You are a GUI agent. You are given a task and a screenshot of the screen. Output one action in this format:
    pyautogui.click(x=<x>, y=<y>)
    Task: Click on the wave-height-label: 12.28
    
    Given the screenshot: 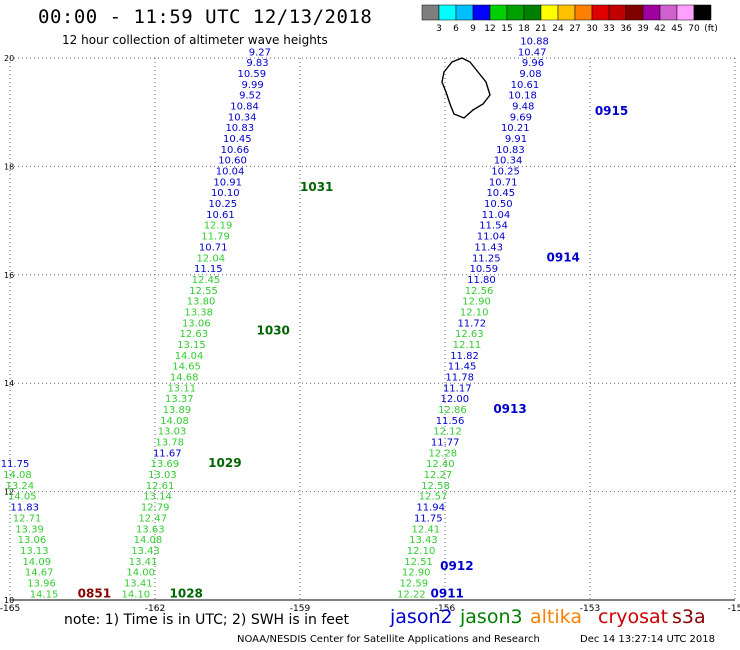 What is the action you would take?
    pyautogui.click(x=442, y=453)
    